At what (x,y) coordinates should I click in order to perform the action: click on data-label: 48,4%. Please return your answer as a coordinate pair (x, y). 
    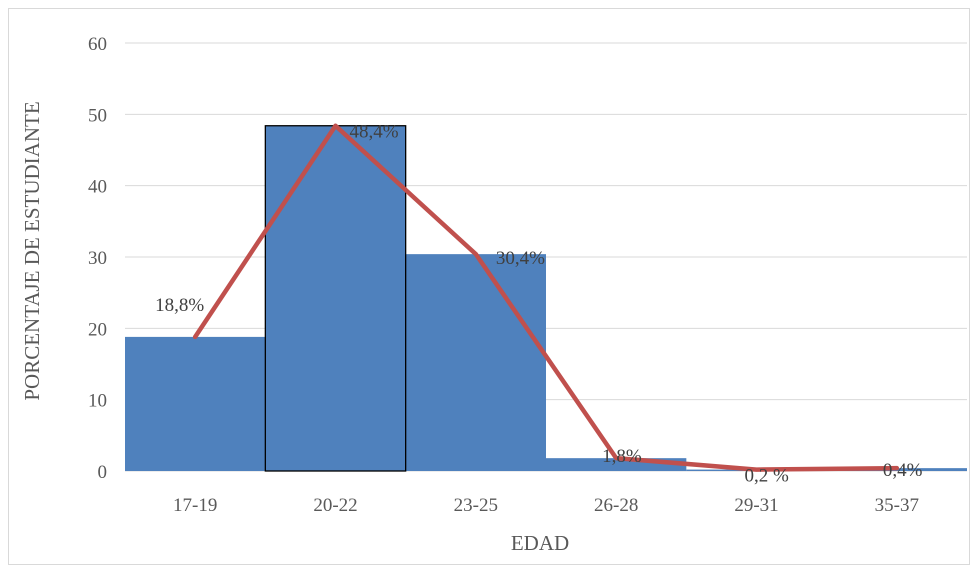
    Looking at the image, I should click on (374, 132).